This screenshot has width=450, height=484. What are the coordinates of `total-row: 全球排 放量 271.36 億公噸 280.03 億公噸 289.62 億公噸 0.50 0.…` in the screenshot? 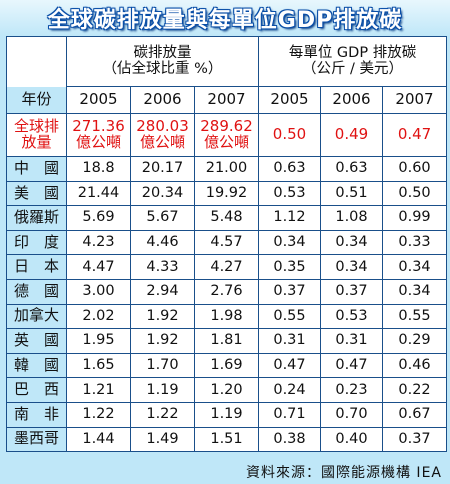 It's located at (227, 135).